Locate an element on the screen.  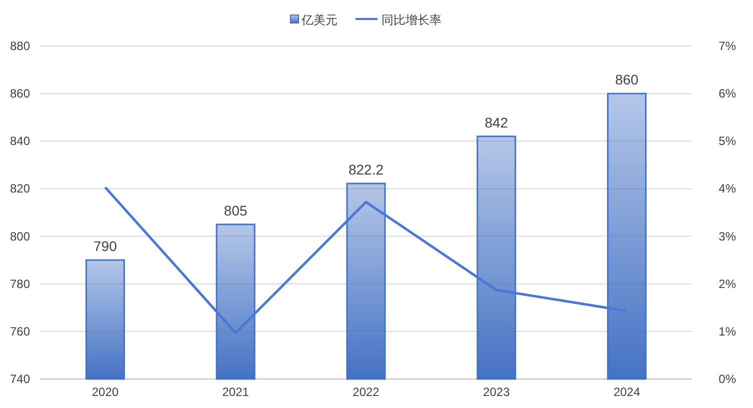
x-tick-label: 2021 is located at coordinates (236, 392).